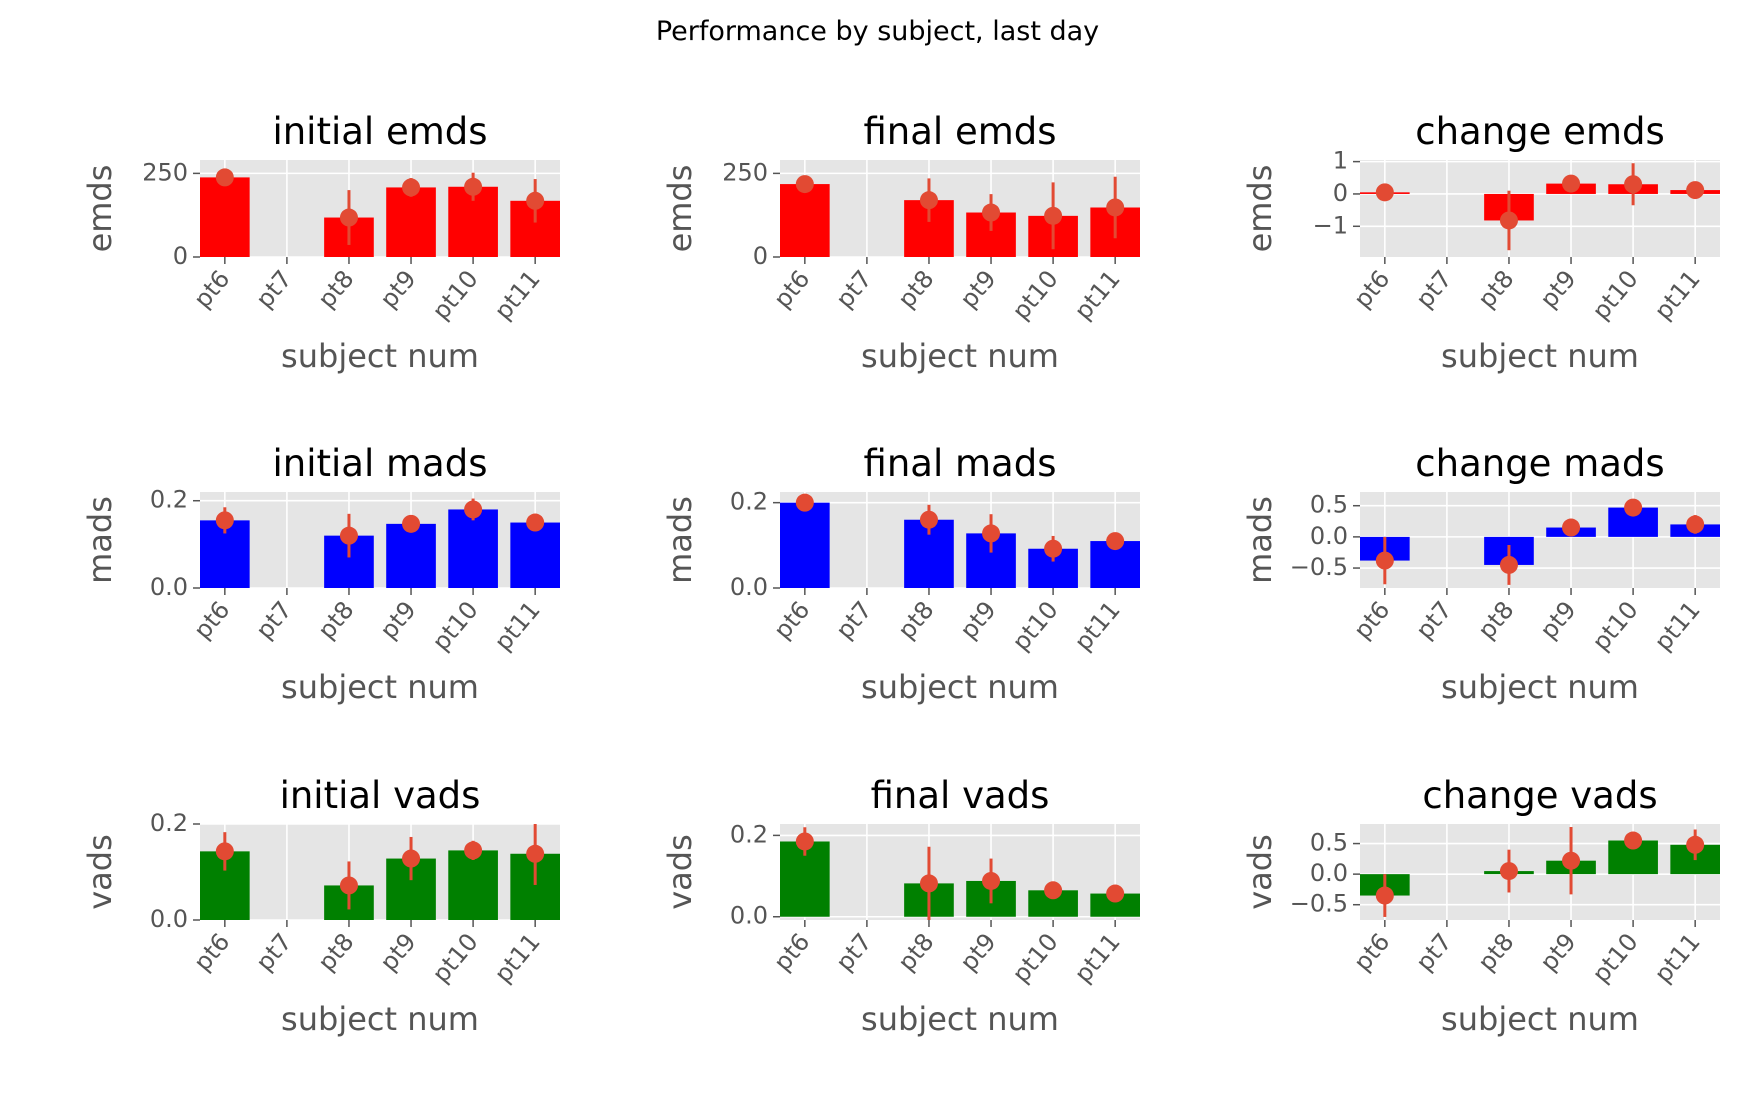  I want to click on bar-pt11, so click(1115, 905).